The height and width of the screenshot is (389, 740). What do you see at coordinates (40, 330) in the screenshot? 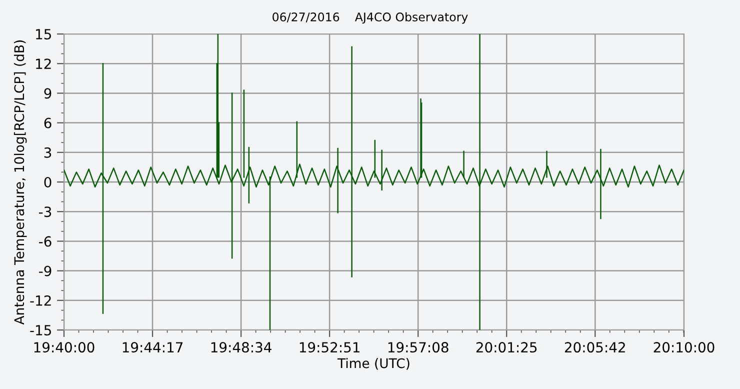
I see `y-tick-label: -15` at bounding box center [40, 330].